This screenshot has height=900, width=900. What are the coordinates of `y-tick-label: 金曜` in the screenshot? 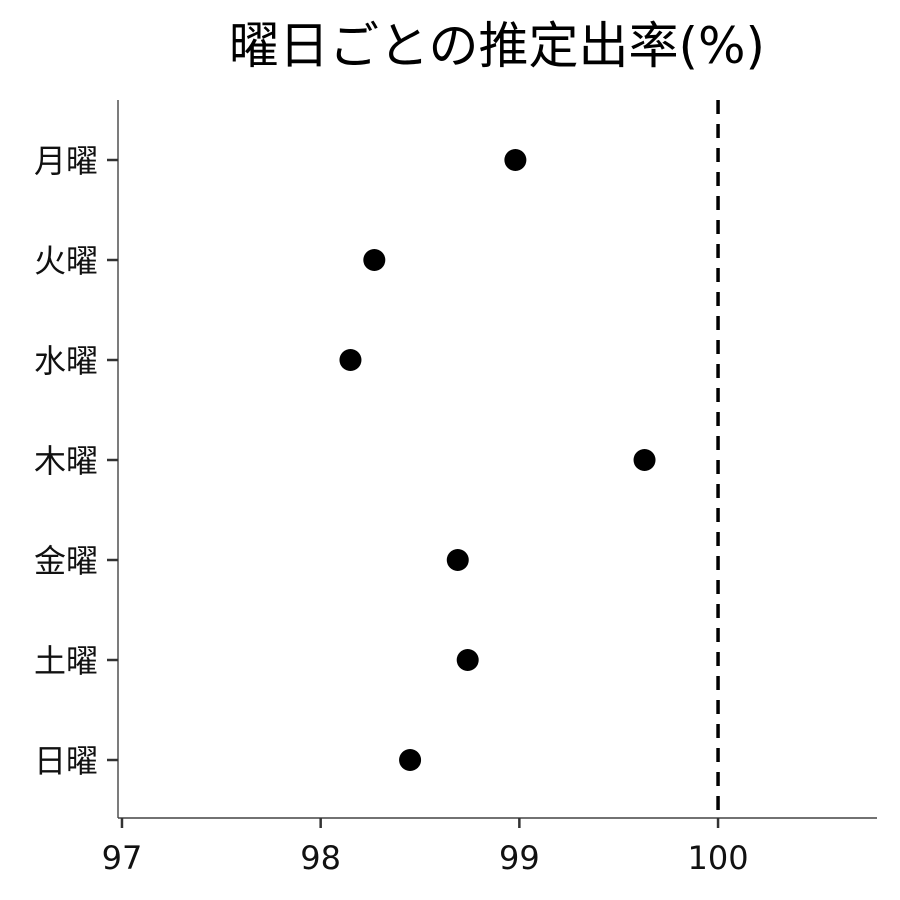 It's located at (66, 561).